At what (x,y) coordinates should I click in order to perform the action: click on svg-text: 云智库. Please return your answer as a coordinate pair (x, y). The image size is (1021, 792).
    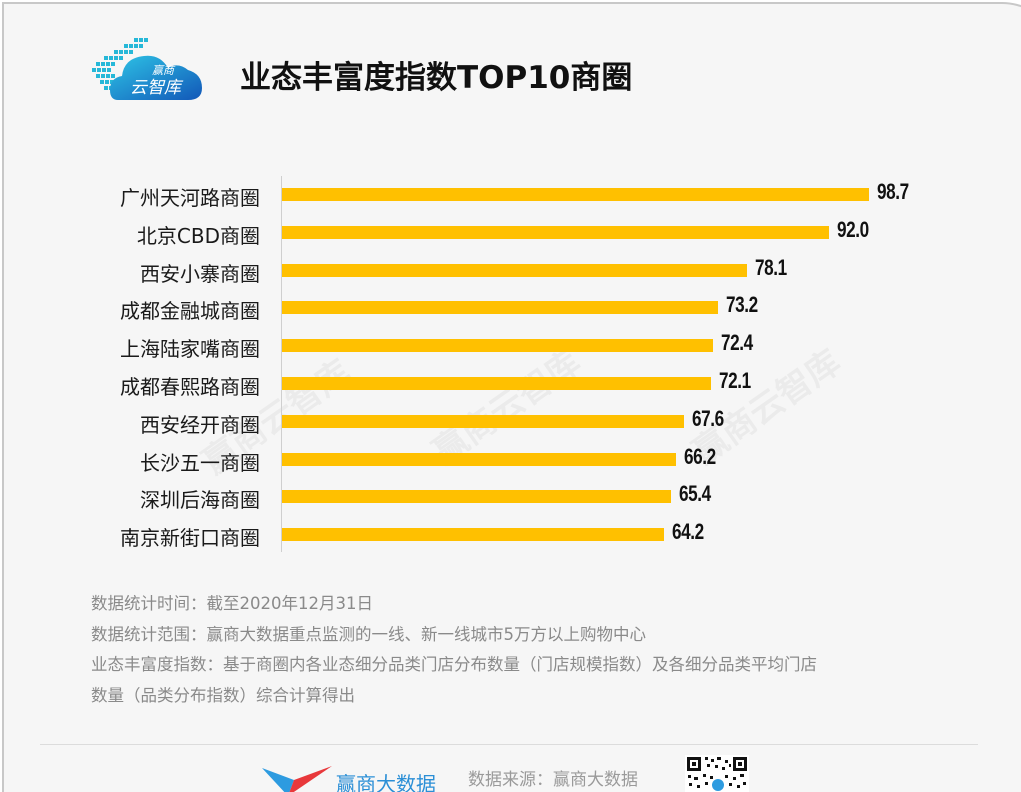
    Looking at the image, I should click on (157, 88).